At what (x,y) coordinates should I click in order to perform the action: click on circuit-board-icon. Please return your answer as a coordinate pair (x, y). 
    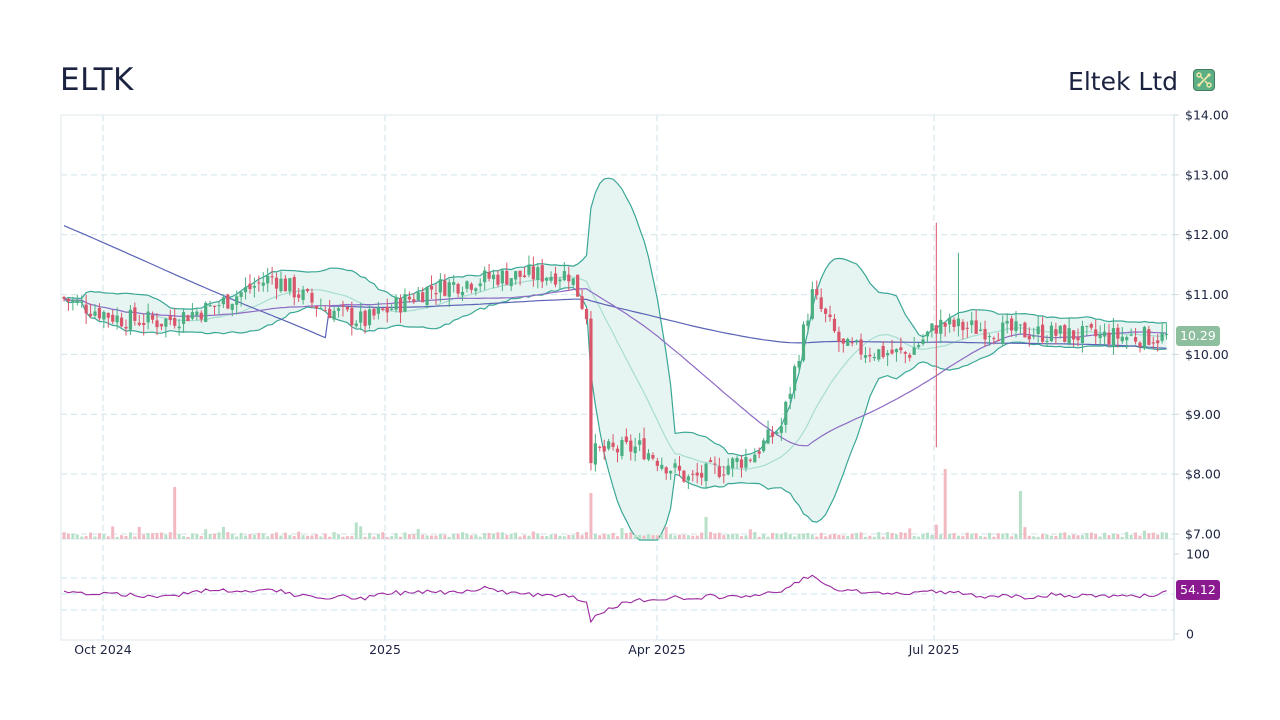
    Looking at the image, I should click on (1204, 80).